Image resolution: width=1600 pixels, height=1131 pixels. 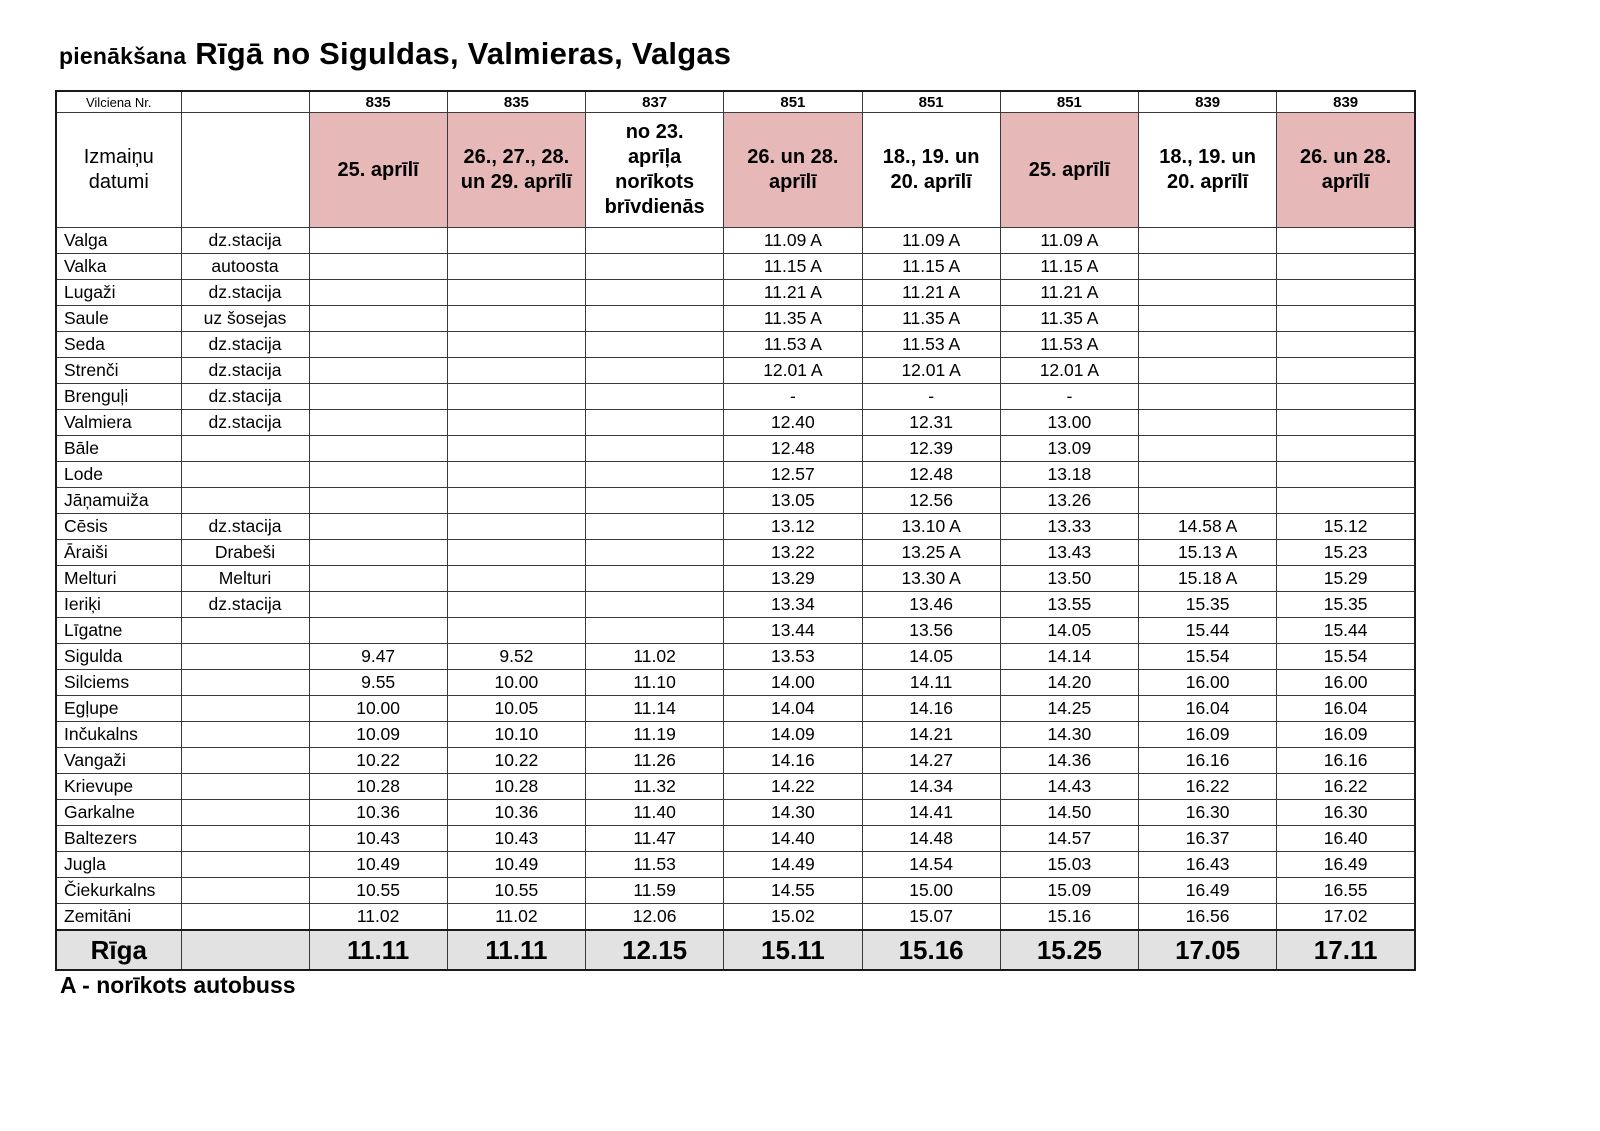 What do you see at coordinates (516, 760) in the screenshot?
I see `time-cell: 10.22` at bounding box center [516, 760].